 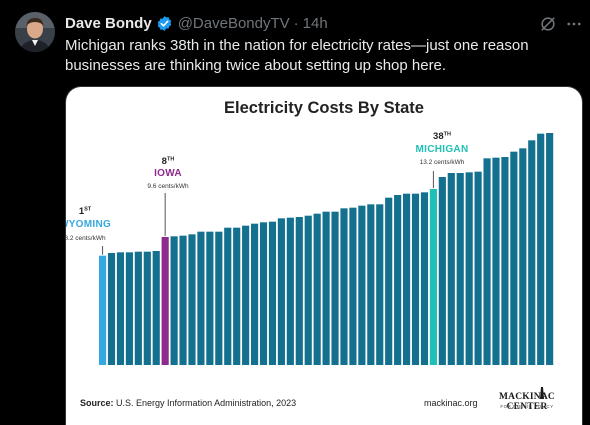 I want to click on value-label-wyoming: 8.2 cents/kWh, so click(x=86, y=238).